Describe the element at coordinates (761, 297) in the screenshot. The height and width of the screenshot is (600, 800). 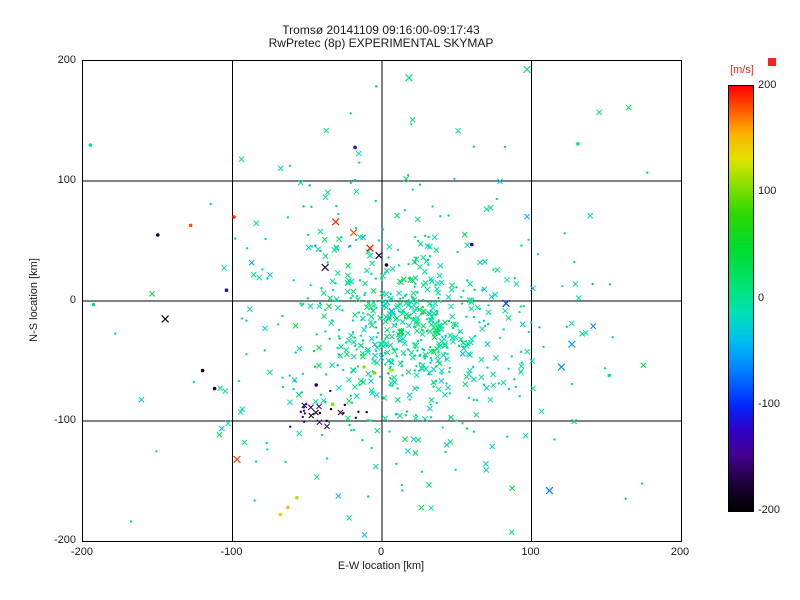
I see `colorbar-tick-label: 0` at that location.